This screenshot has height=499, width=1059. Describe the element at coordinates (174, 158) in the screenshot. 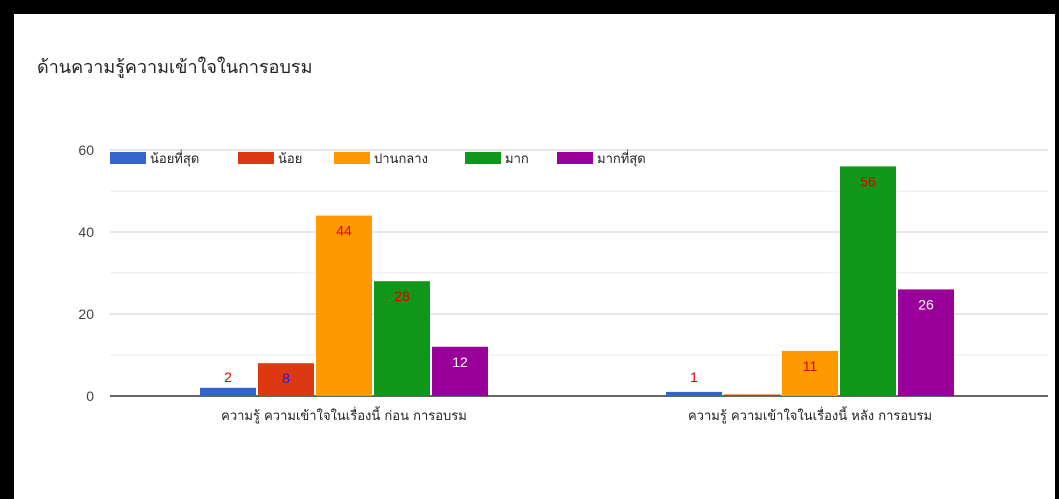

I see `legend-label: น้อยที่สุด` at that location.